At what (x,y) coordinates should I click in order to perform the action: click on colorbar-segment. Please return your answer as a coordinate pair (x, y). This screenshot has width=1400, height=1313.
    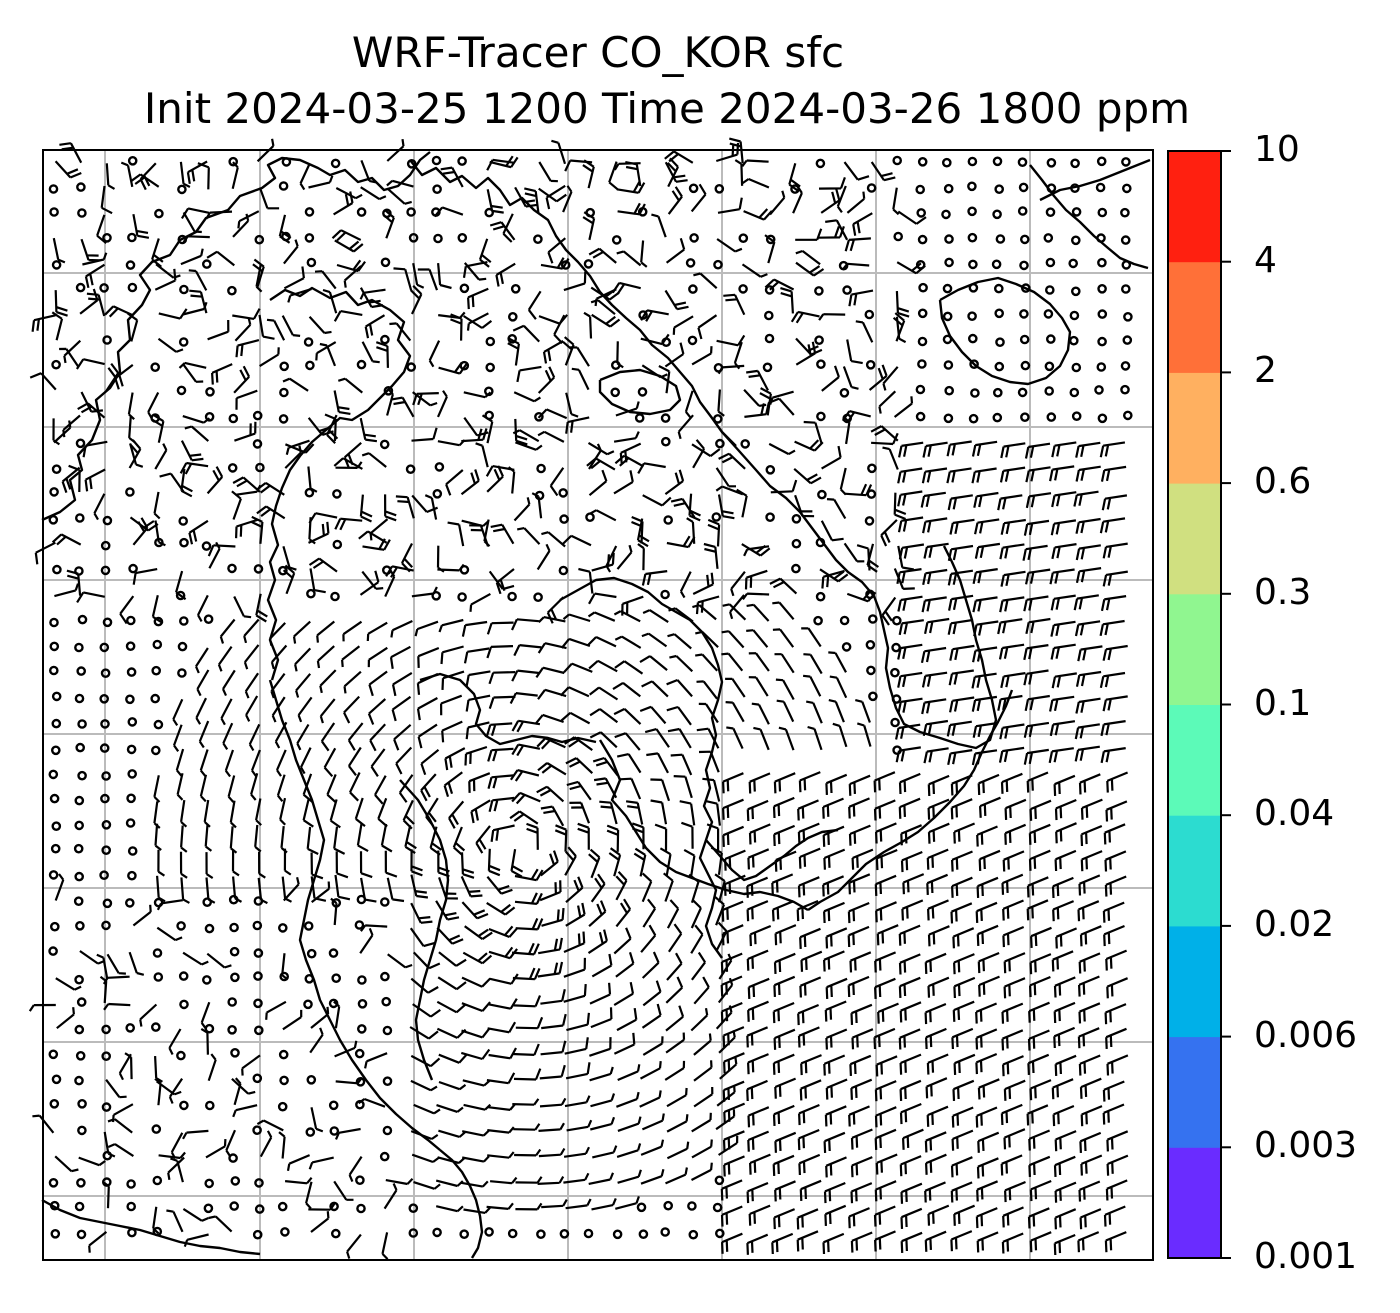
    Looking at the image, I should click on (1194, 539).